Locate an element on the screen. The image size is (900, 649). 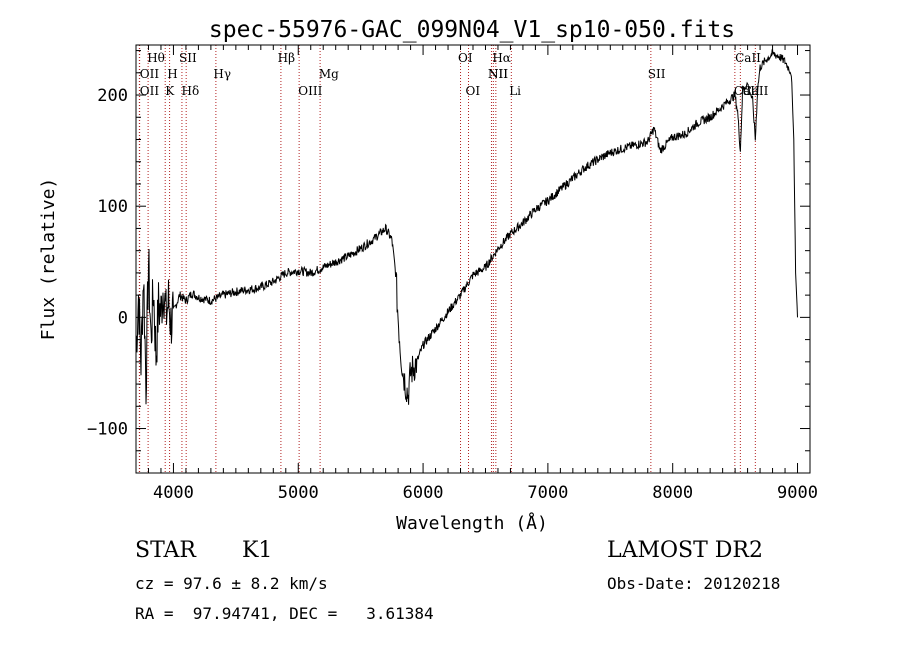
y-tick-label: 100 is located at coordinates (112, 207).